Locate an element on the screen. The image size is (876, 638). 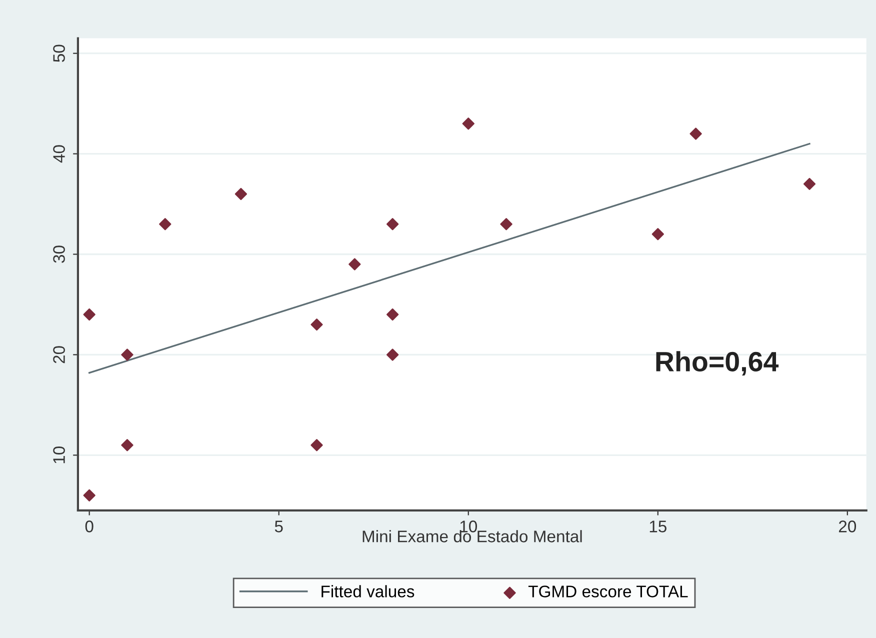
legend-label: TGMD escore TOTAL is located at coordinates (608, 592).